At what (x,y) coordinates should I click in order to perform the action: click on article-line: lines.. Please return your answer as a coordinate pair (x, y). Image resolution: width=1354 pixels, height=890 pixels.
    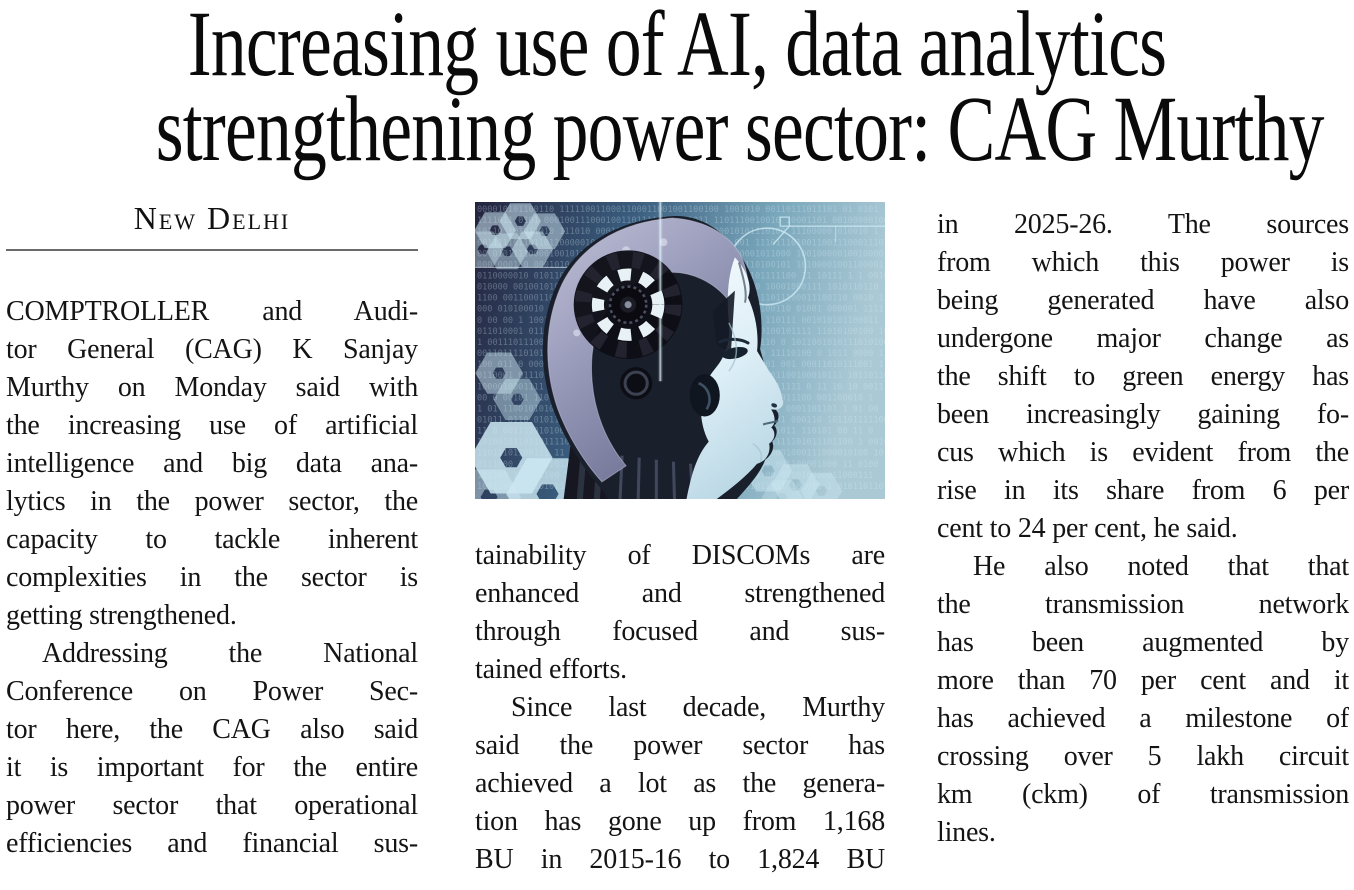
    Looking at the image, I should click on (966, 832).